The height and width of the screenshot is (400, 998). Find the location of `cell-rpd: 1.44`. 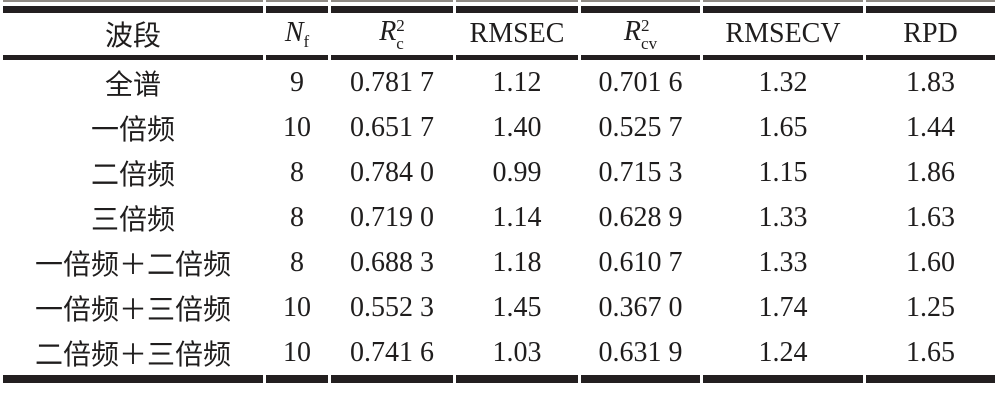

cell-rpd: 1.44 is located at coordinates (930, 127).